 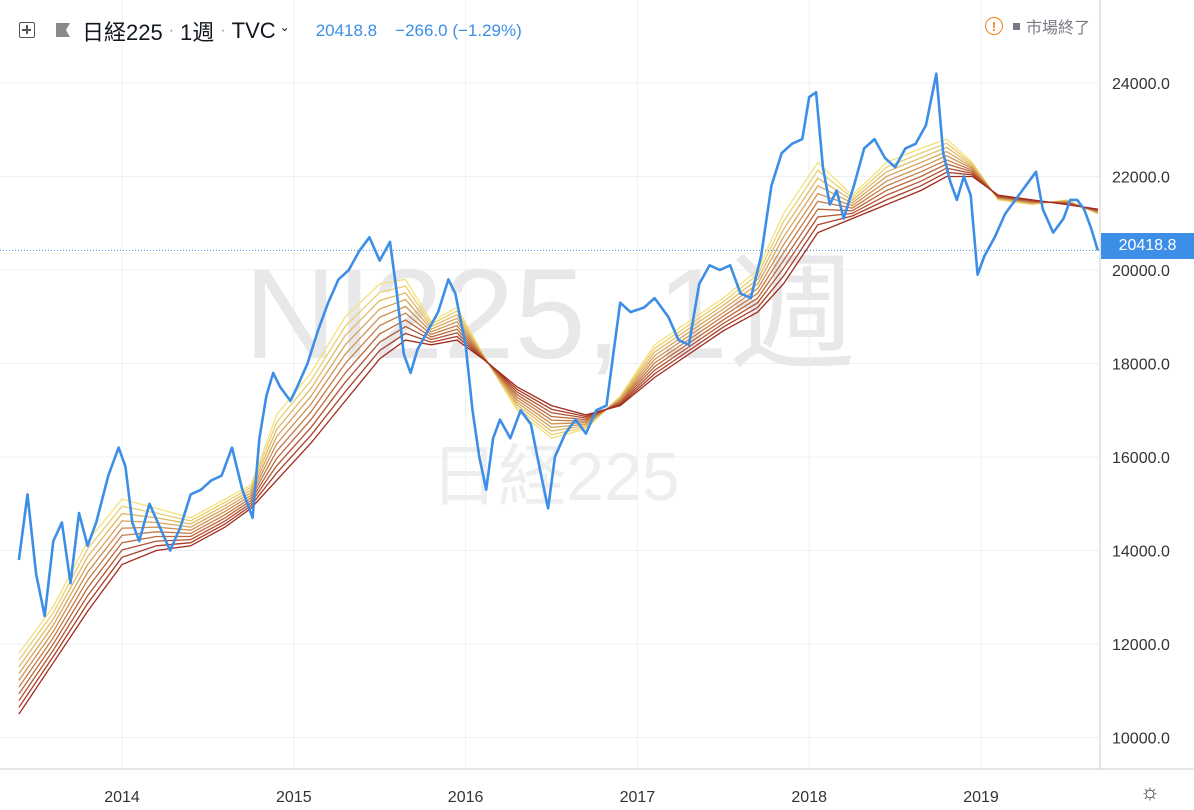 What do you see at coordinates (551, 797) in the screenshot?
I see `x-axis: 2014 2015 2016 2017 2018 2019` at bounding box center [551, 797].